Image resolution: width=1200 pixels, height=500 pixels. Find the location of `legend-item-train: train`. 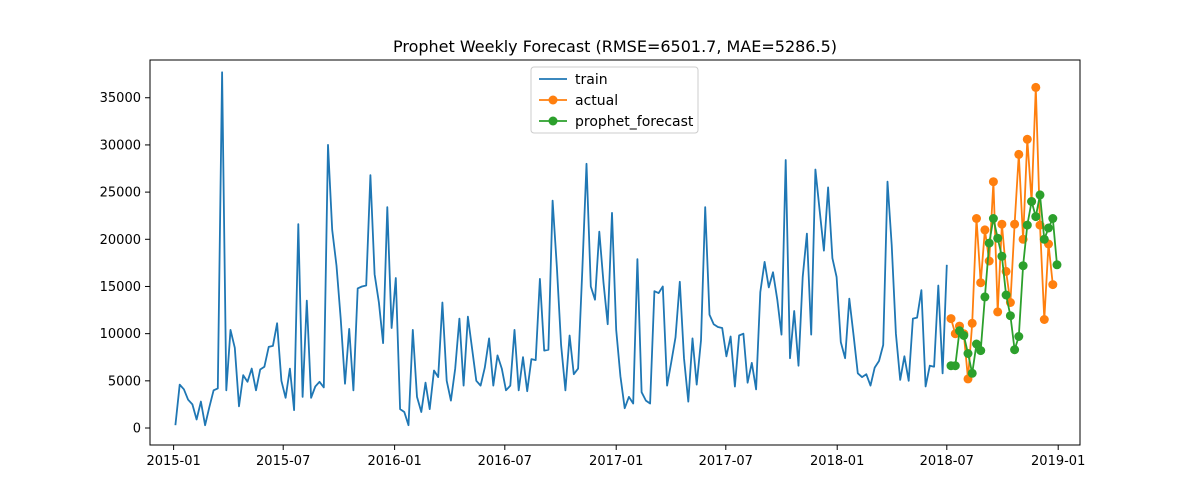

legend-item-train: train is located at coordinates (573, 80).